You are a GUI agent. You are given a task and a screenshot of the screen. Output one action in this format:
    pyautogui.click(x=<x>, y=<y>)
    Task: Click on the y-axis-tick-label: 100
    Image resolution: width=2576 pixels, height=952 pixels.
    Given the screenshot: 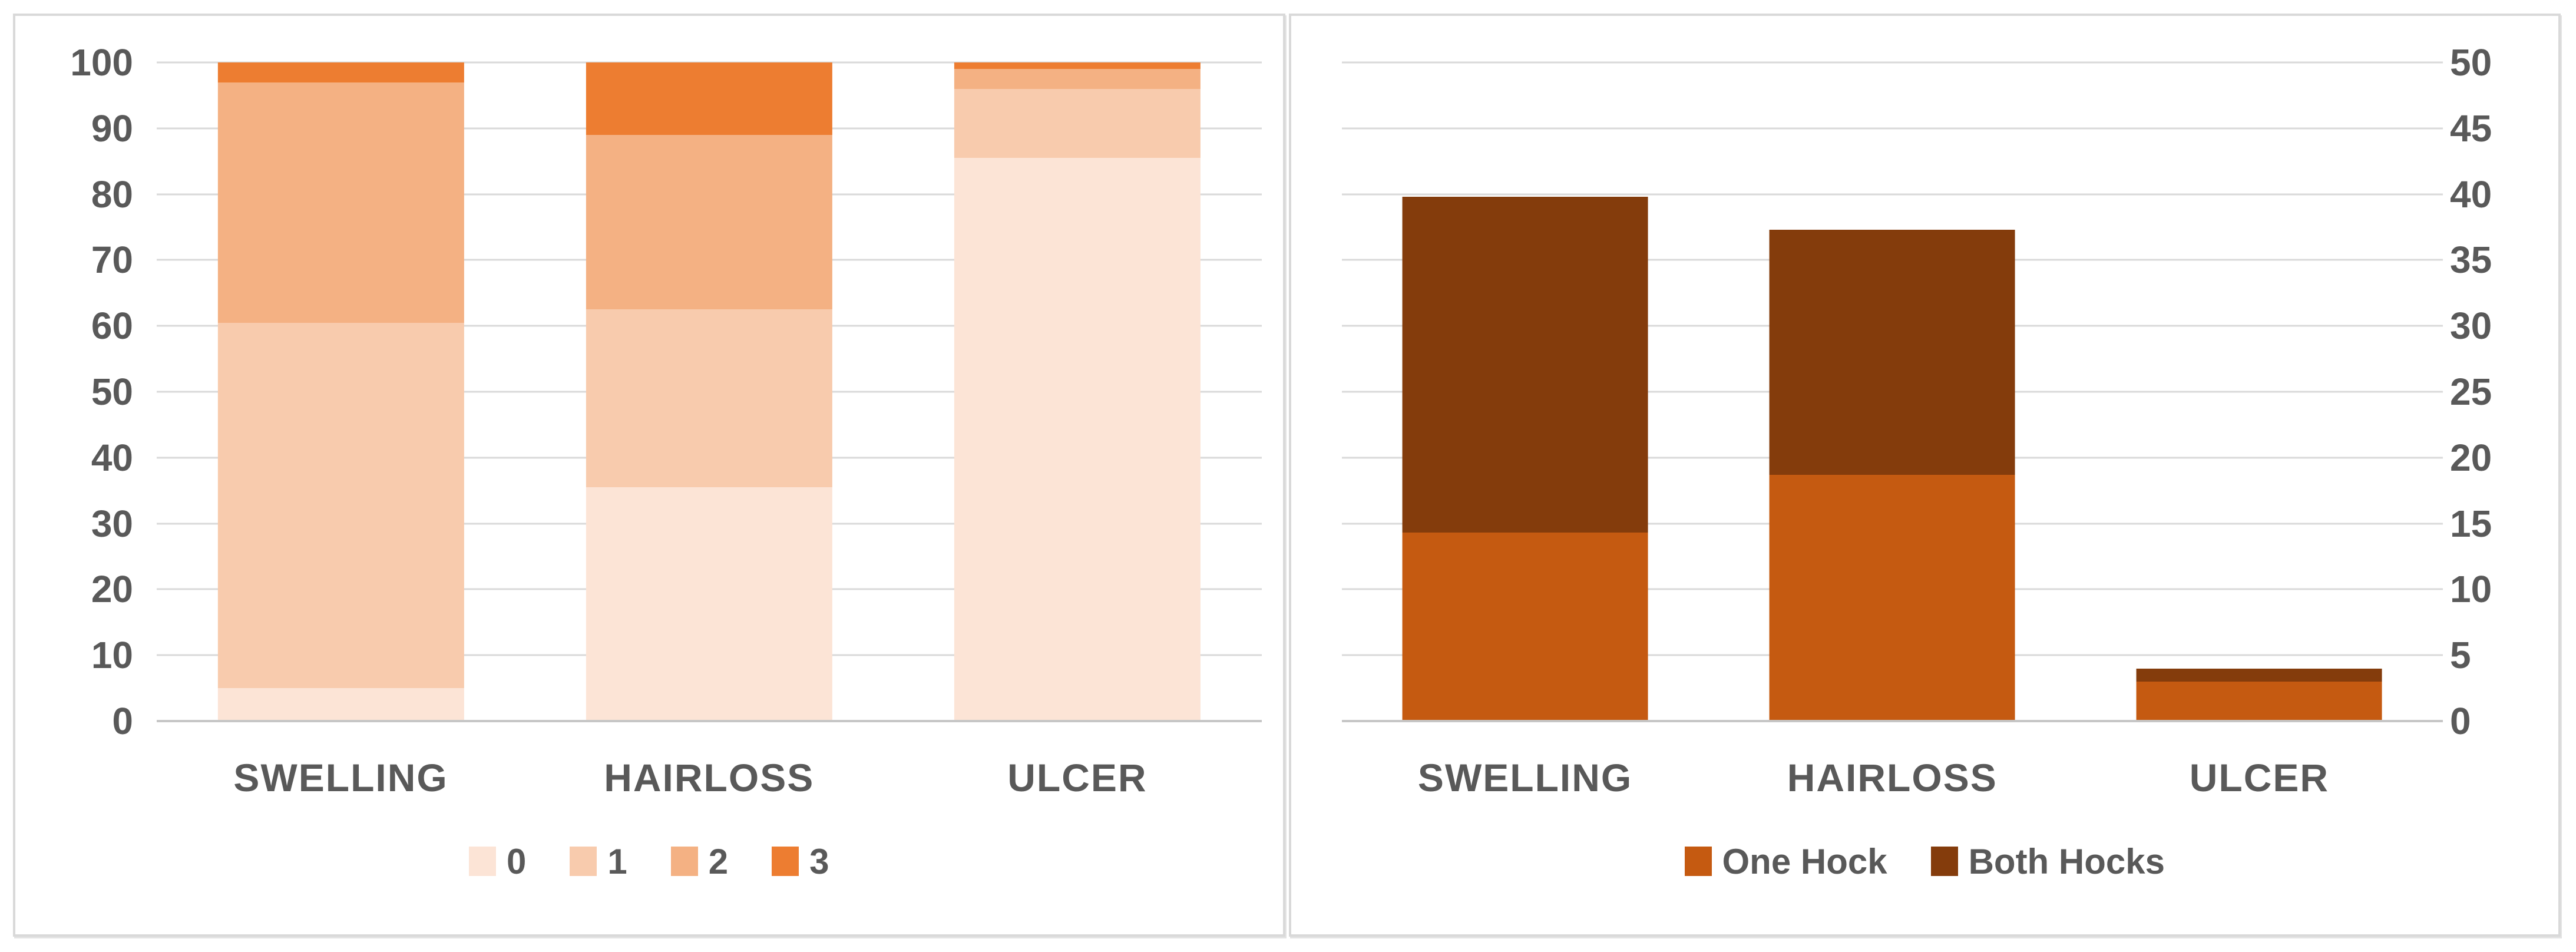 What is the action you would take?
    pyautogui.click(x=101, y=62)
    